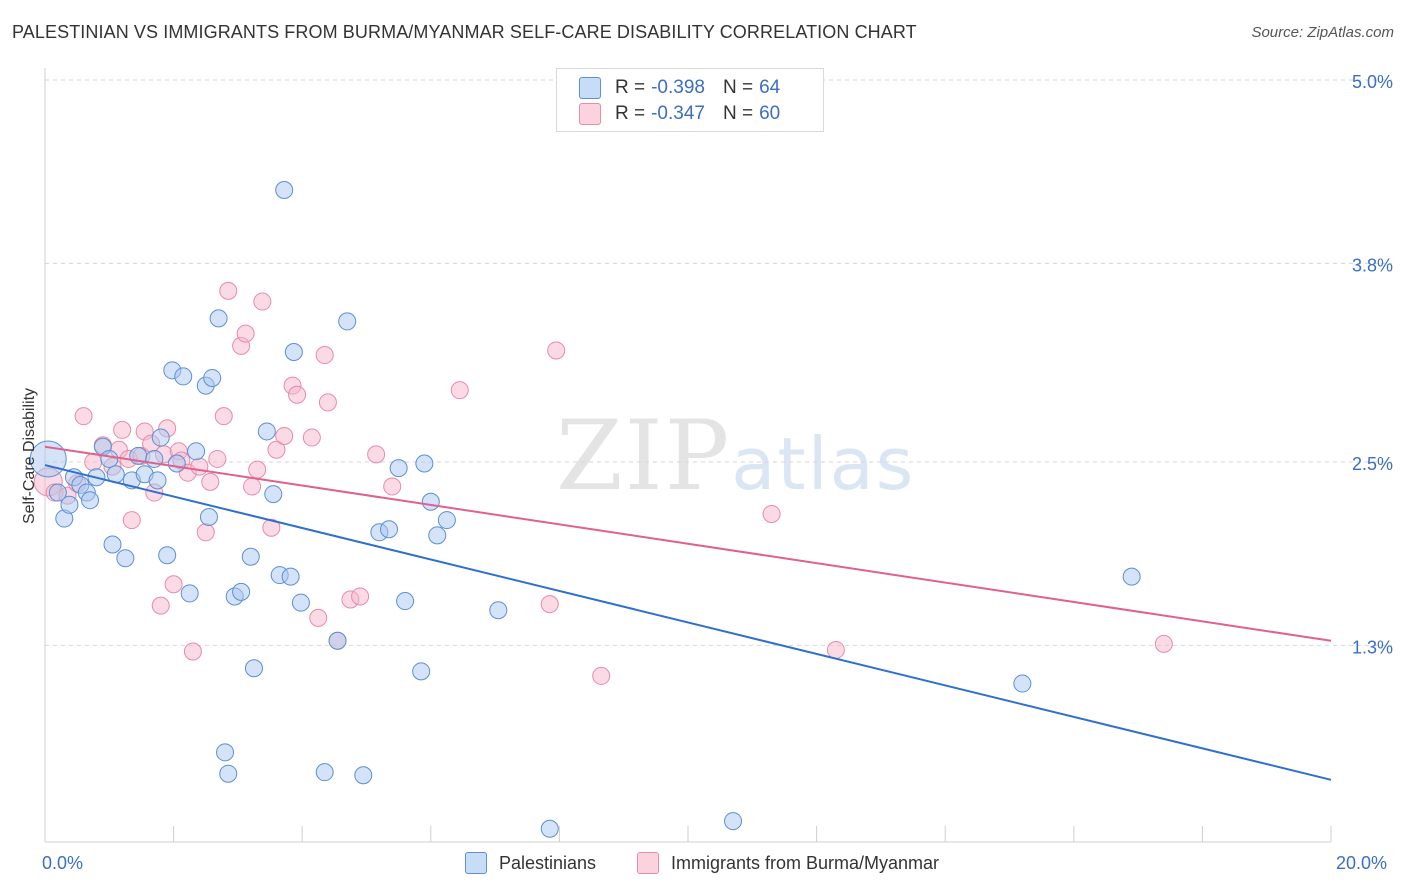  What do you see at coordinates (805, 862) in the screenshot?
I see `bottom-legend-label: Immigrants from Burma/Myanmar` at bounding box center [805, 862].